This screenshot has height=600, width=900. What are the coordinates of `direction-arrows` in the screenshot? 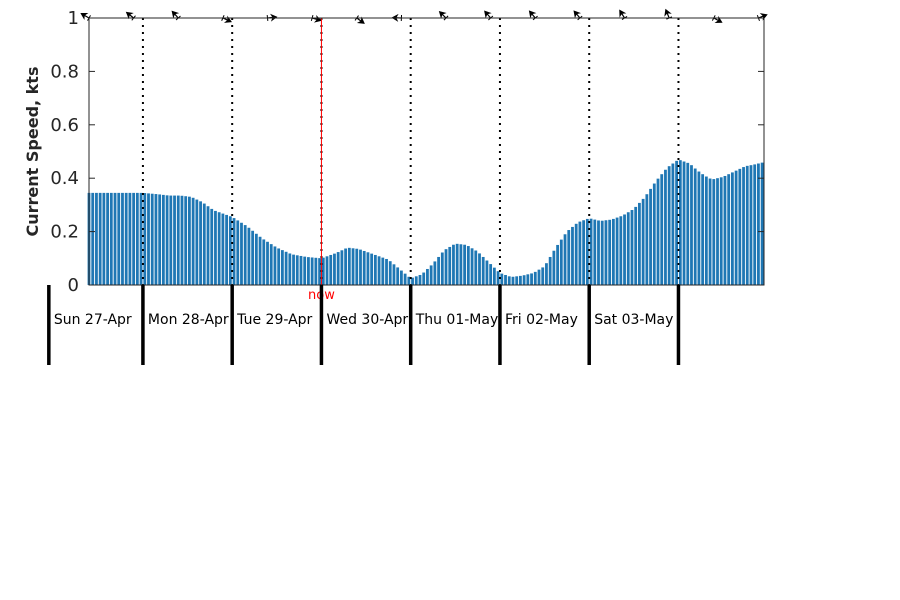 It's located at (424, 16).